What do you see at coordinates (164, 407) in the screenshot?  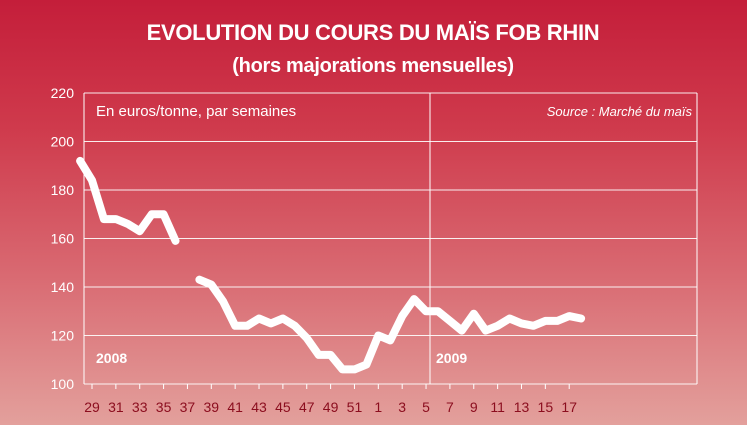 I see `x-tick-label-35: 35` at bounding box center [164, 407].